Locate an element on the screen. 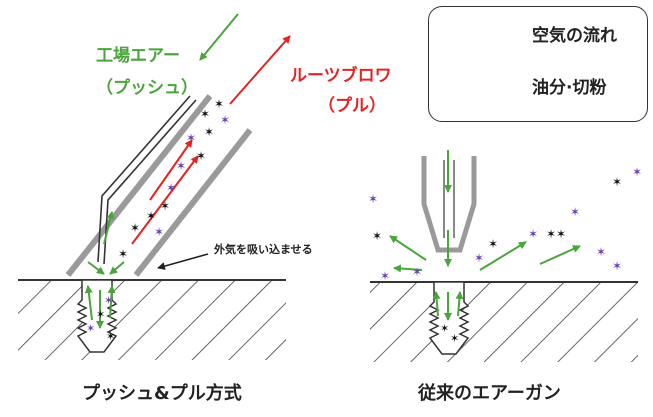  caption-left: プッシュ&プル方式 is located at coordinates (162, 393).